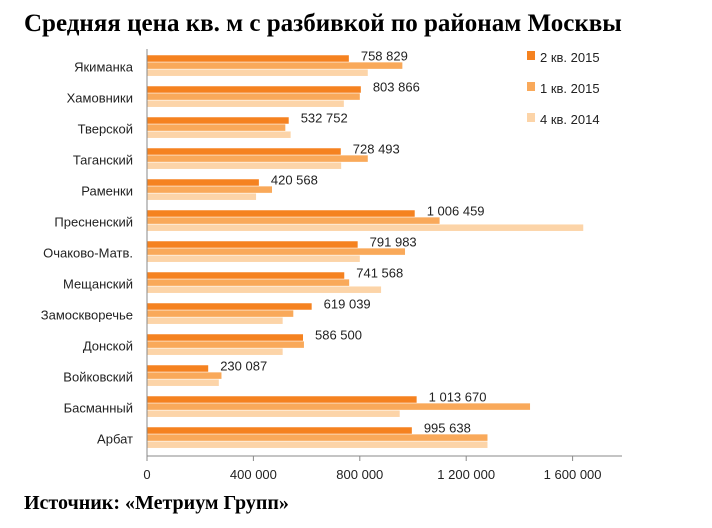 Image resolution: width=712 pixels, height=528 pixels. Describe the element at coordinates (156, 503) in the screenshot. I see `source-note: Источник: «Метриум Групп»` at that location.